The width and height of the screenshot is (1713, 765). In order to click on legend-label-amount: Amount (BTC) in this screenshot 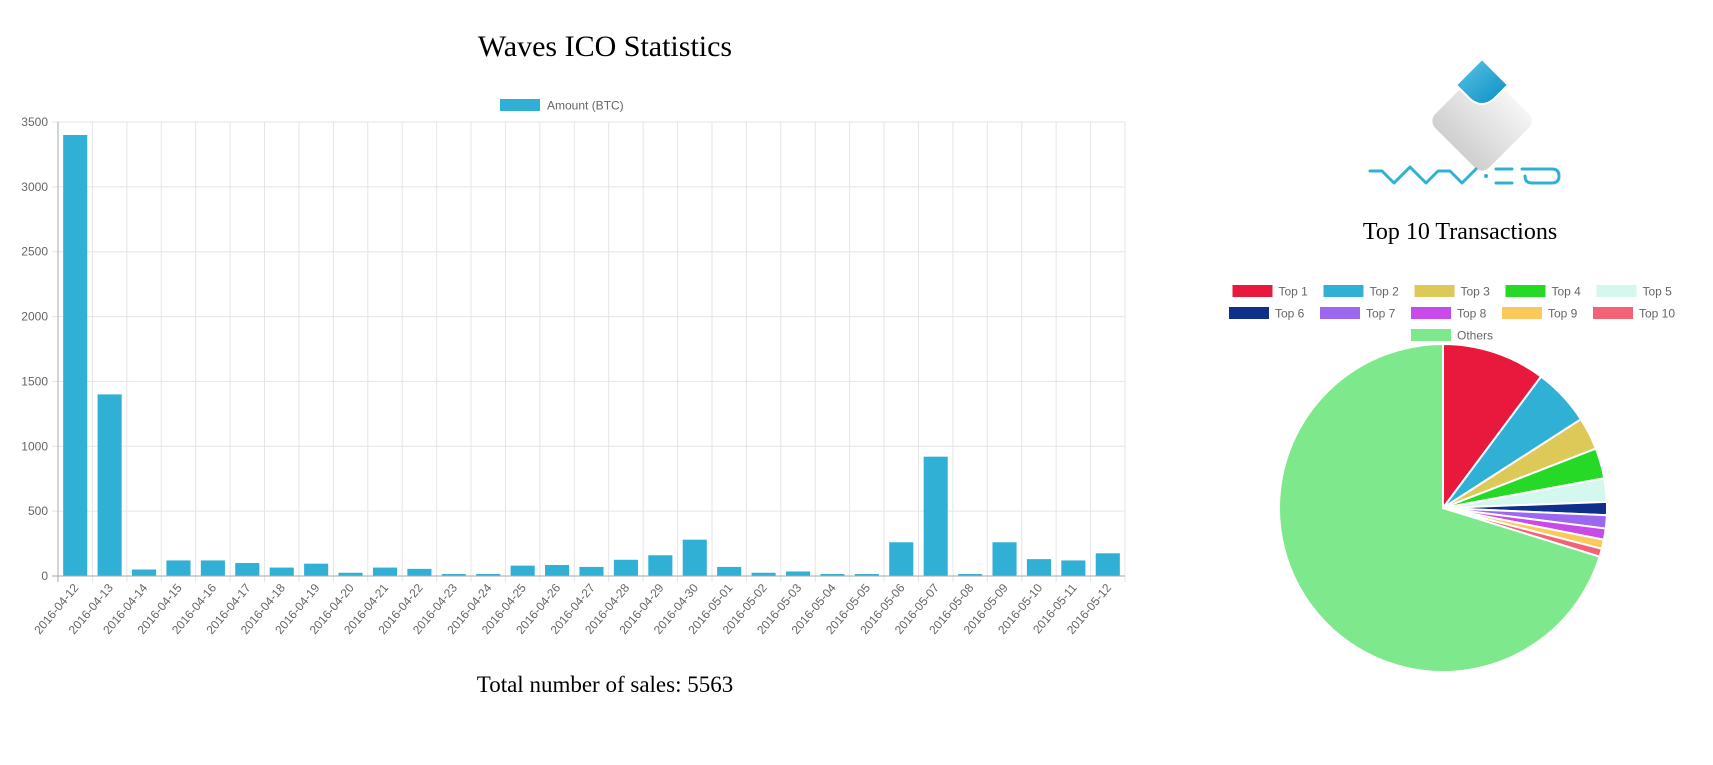, I will do `click(585, 106)`.